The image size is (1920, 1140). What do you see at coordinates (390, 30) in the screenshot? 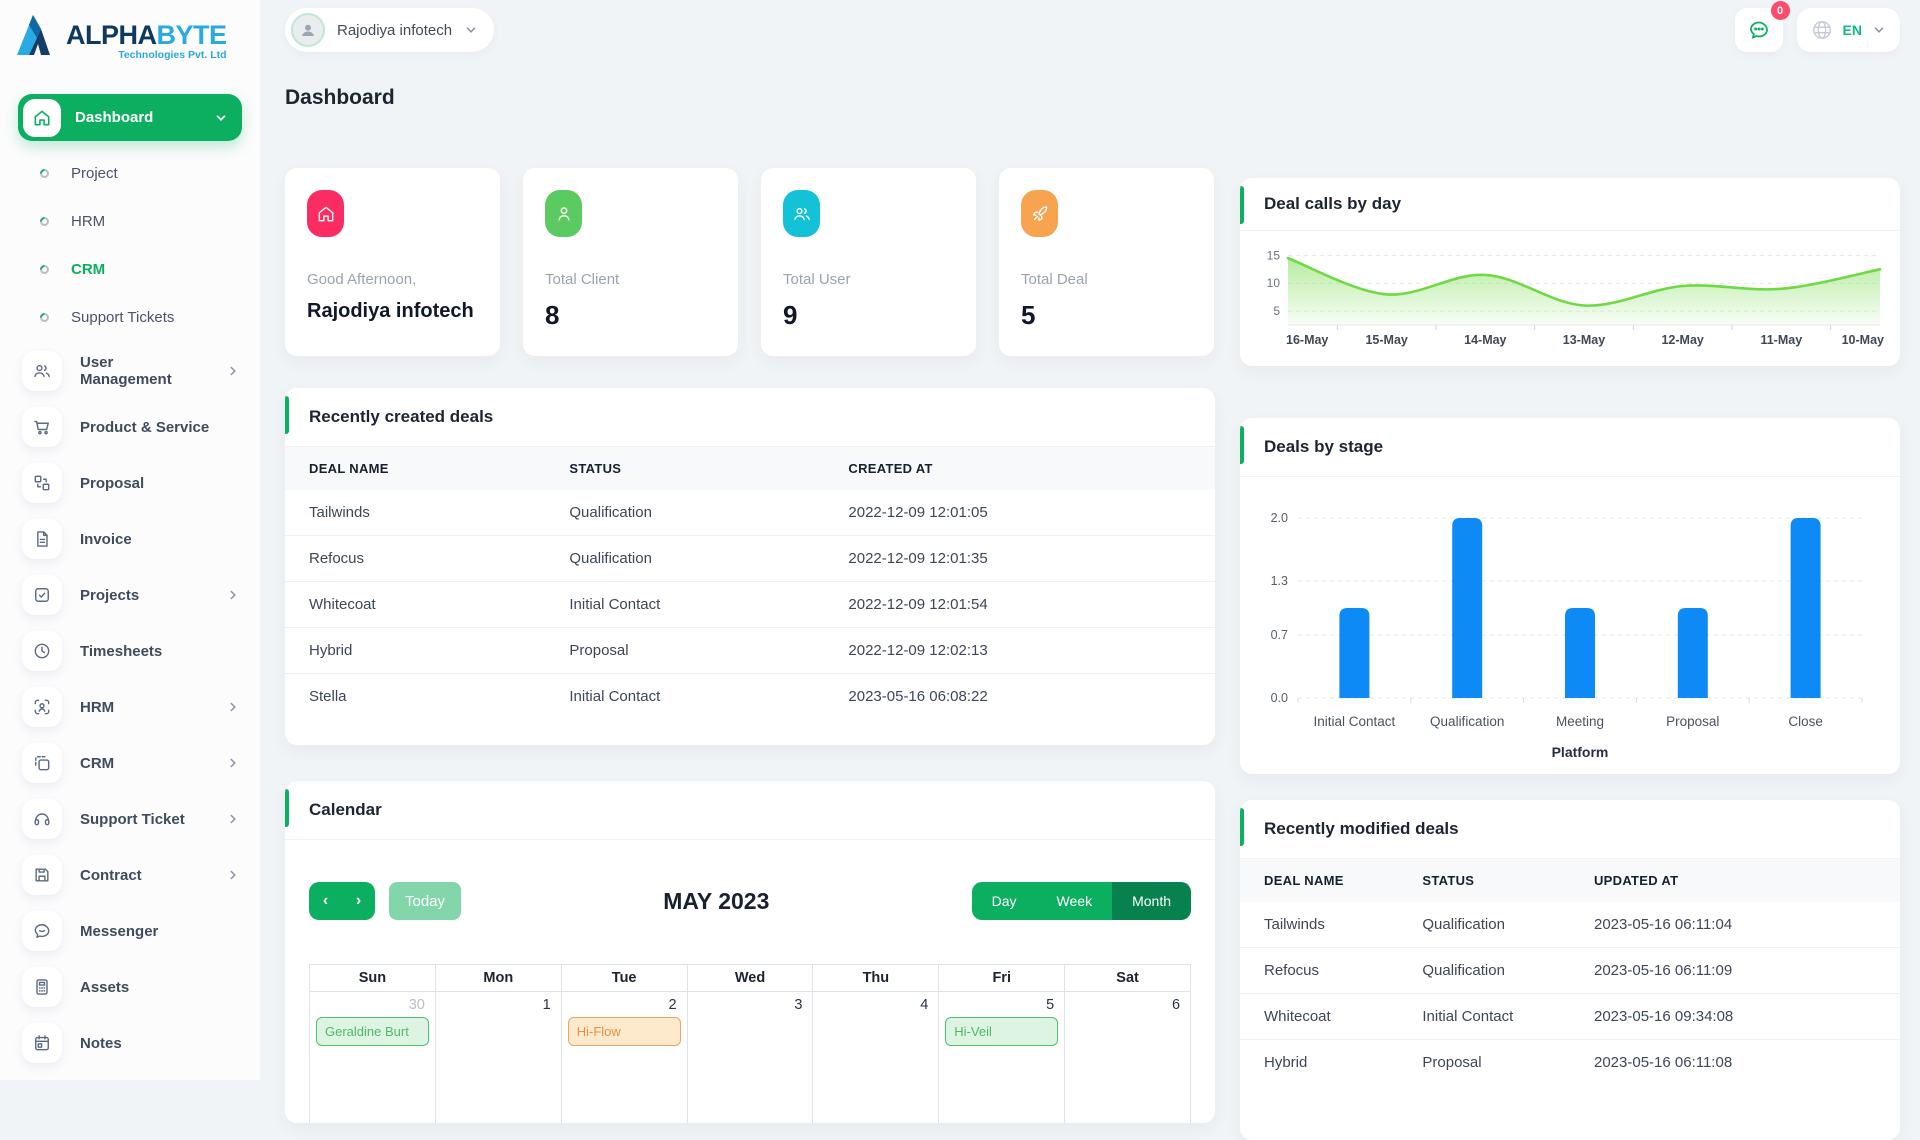
I see `workspace-selector: Rajodiya infotech` at bounding box center [390, 30].